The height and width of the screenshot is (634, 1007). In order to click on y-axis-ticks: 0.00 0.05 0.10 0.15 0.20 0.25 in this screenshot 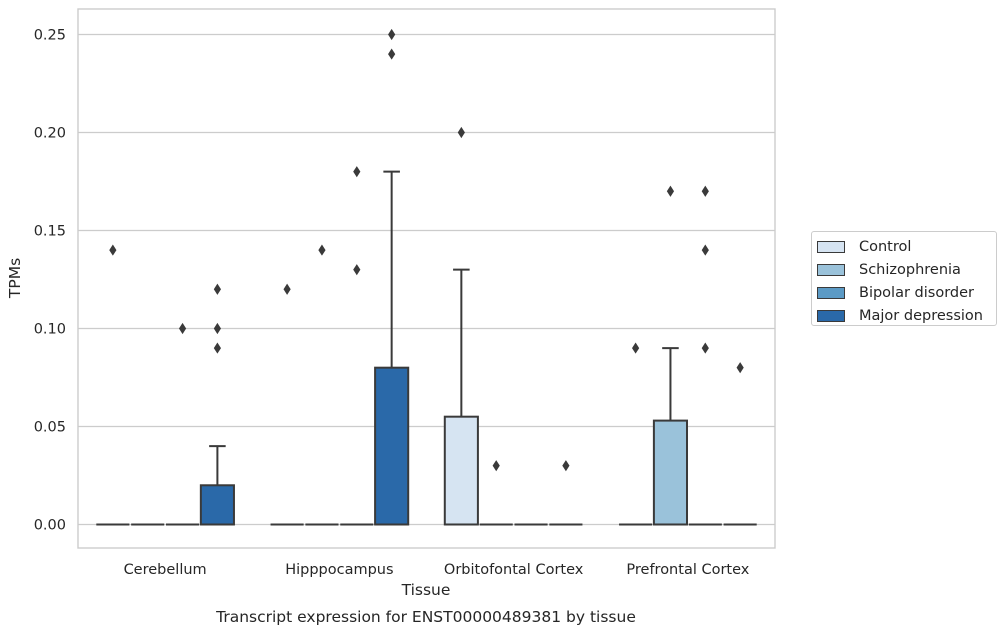, I will do `click(50, 280)`.